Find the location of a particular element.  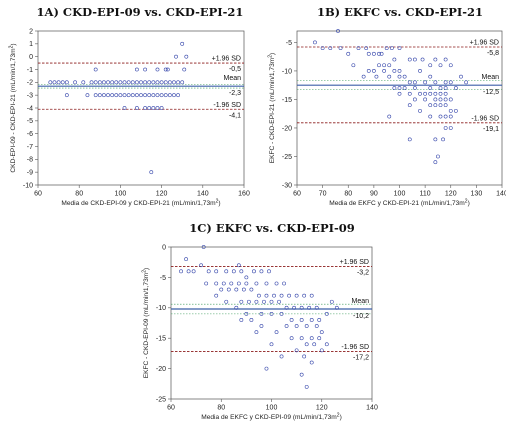

mean-value: -2,3 is located at coordinates (235, 93).